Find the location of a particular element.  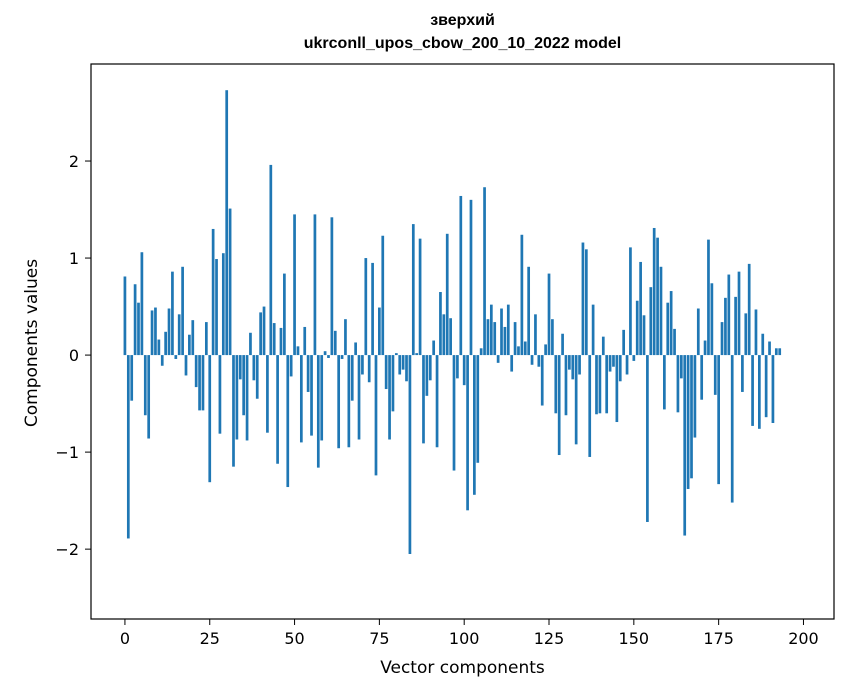

chart-title-line-1: зверхий is located at coordinates (462, 20).